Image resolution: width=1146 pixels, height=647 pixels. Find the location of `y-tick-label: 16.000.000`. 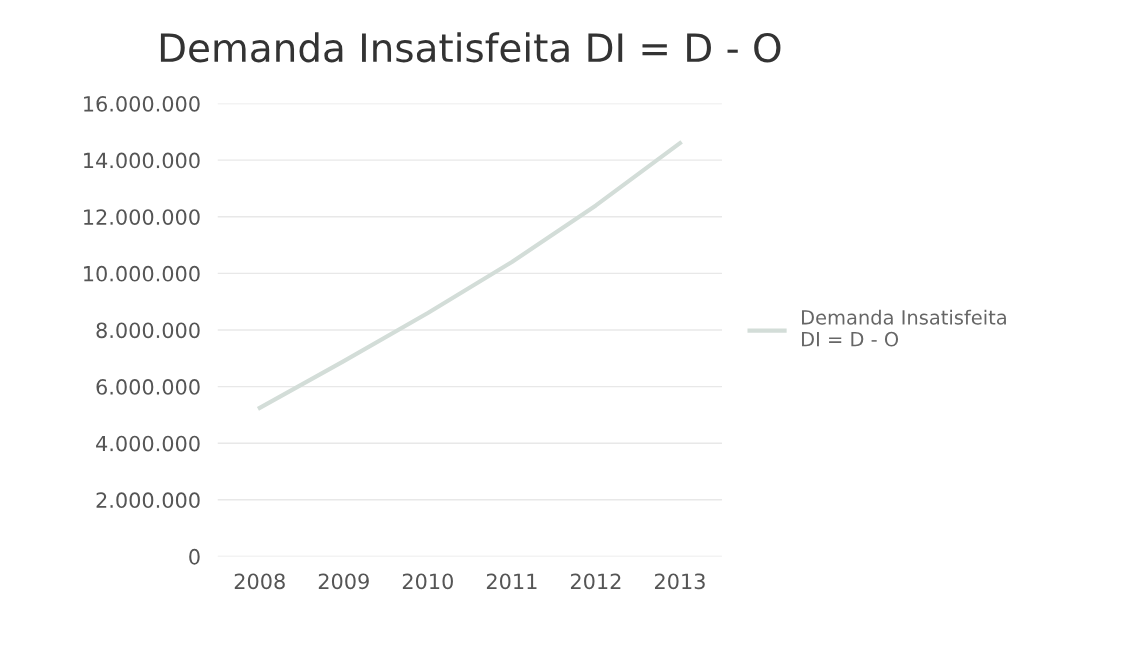

y-tick-label: 16.000.000 is located at coordinates (142, 103).